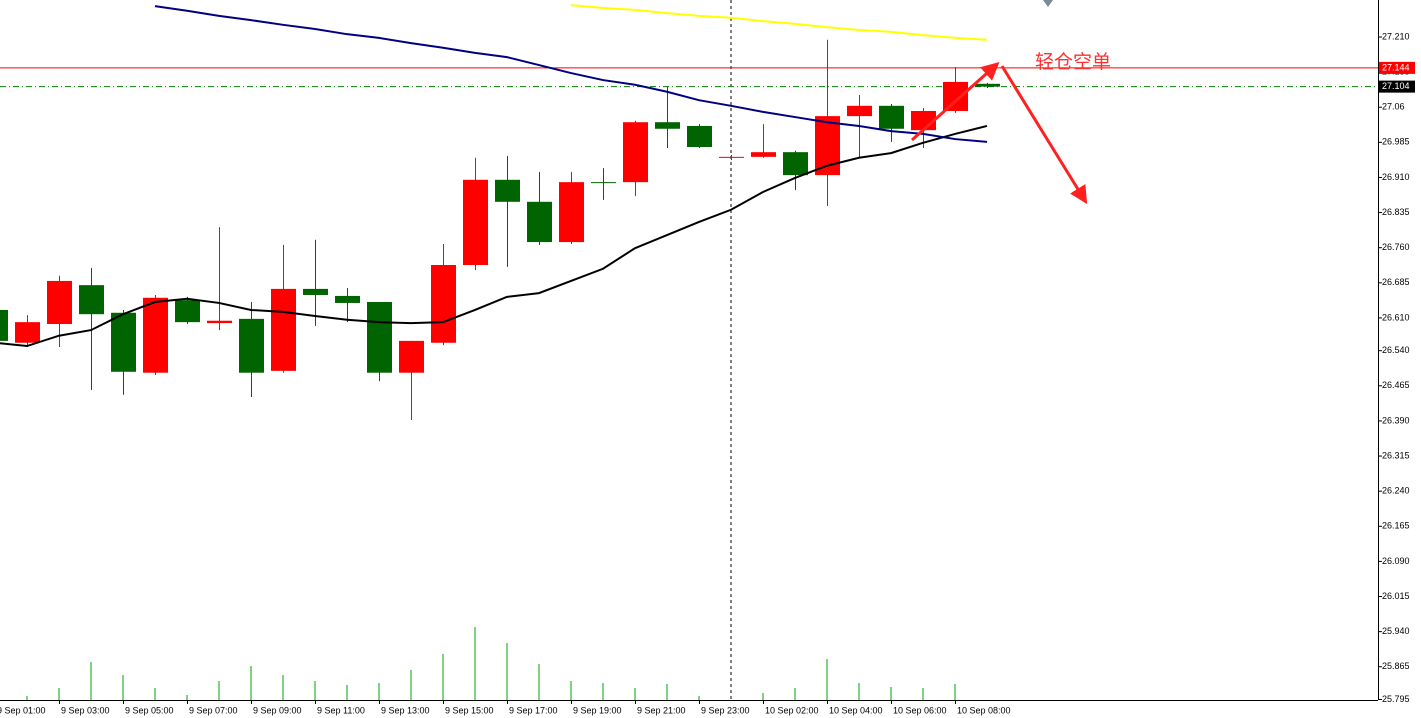  I want to click on x-tick-label: 9 Sep 07:00, so click(213, 710).